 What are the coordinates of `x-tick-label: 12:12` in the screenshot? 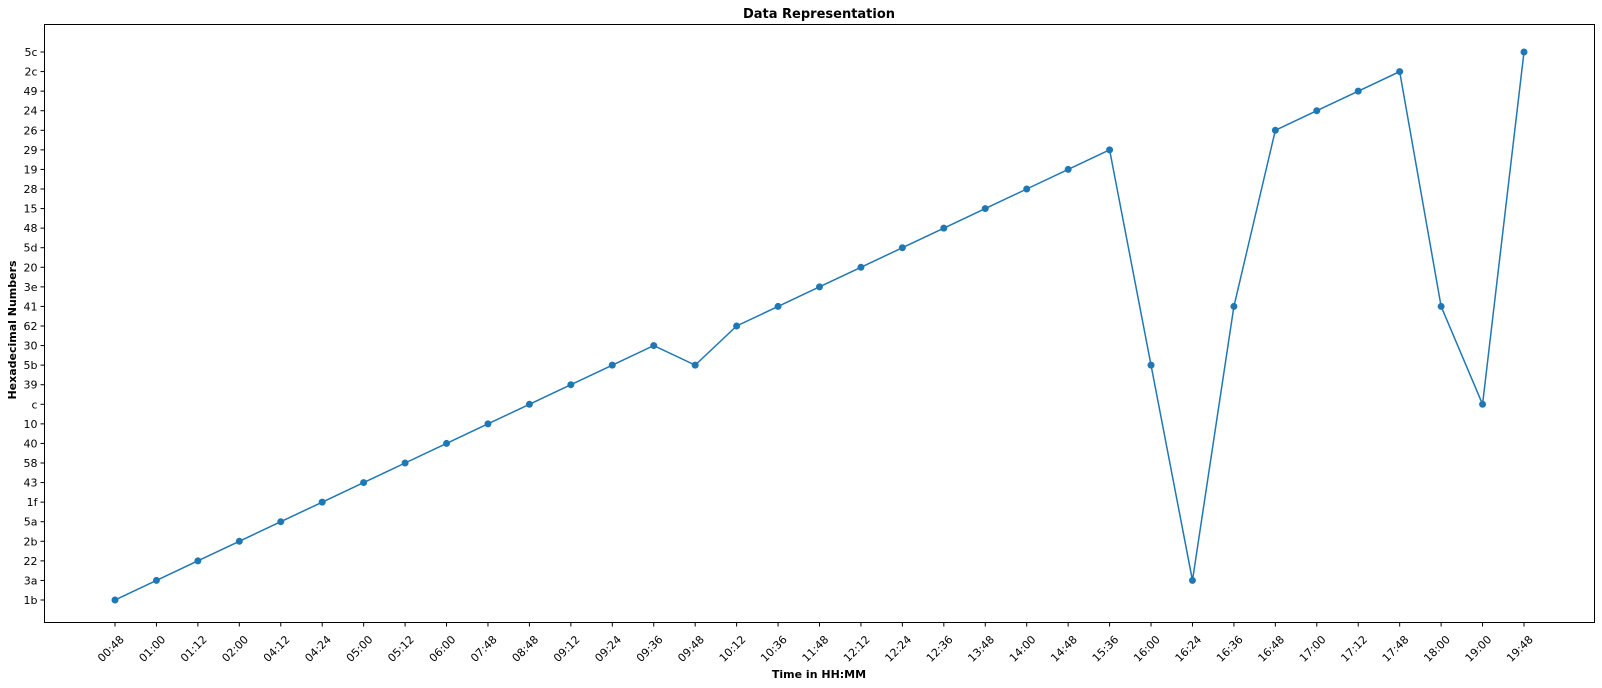 It's located at (857, 649).